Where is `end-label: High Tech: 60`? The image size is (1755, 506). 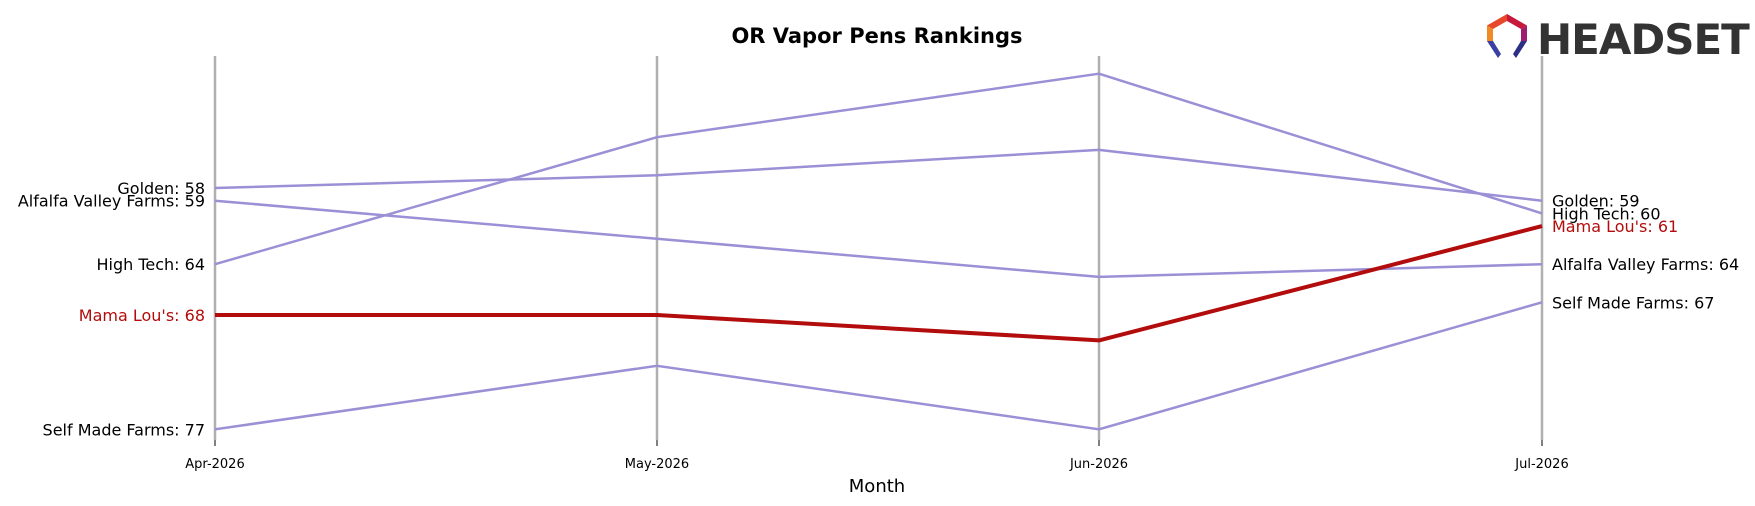
end-label: High Tech: 60 is located at coordinates (1606, 213).